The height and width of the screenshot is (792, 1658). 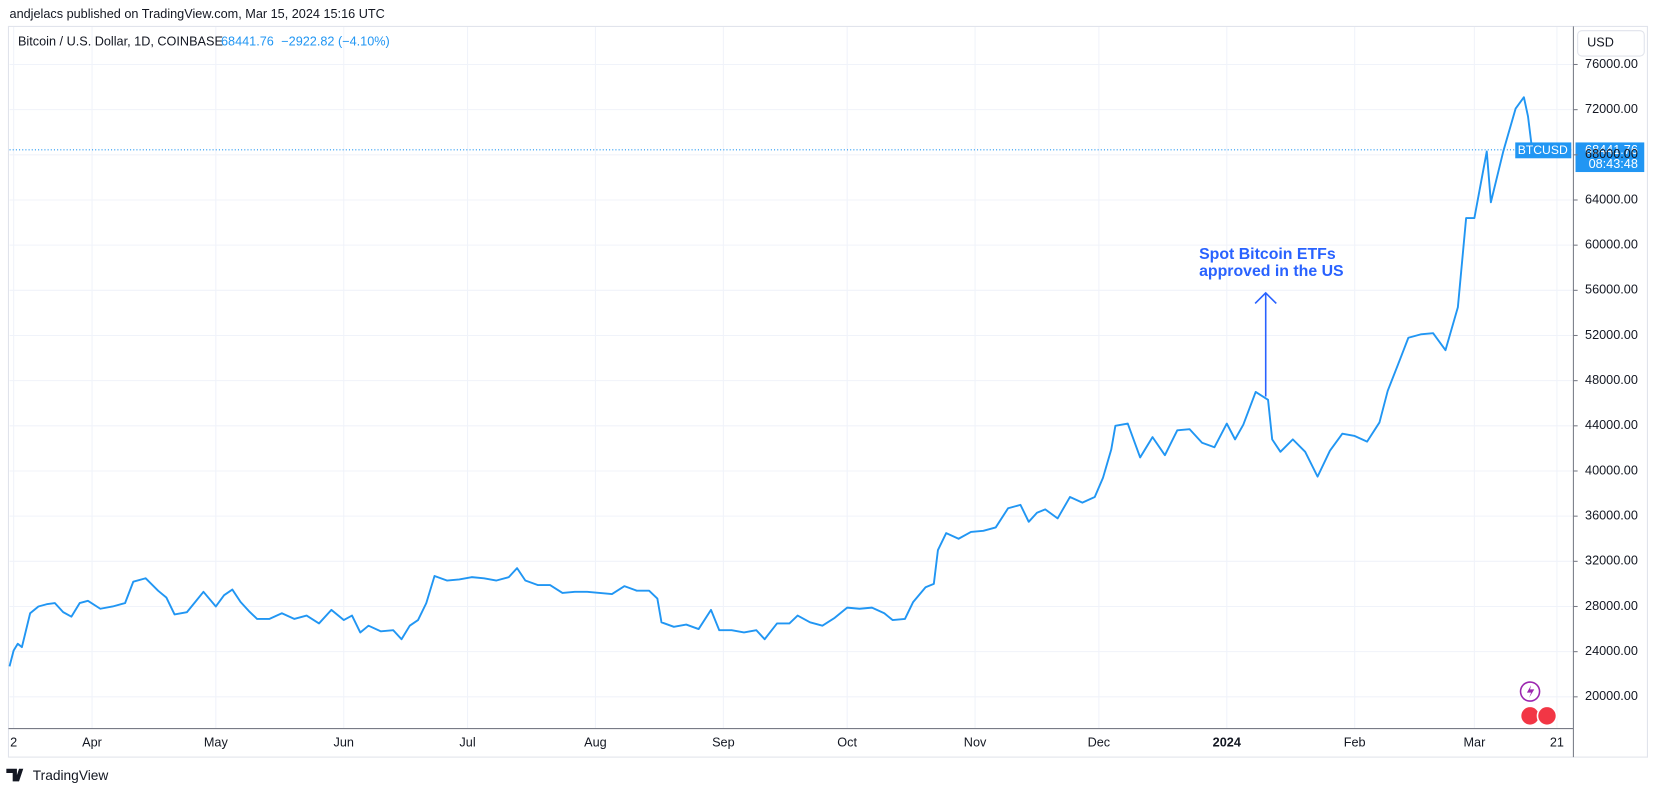 What do you see at coordinates (1611, 516) in the screenshot?
I see `y-tick-label: 36000.00` at bounding box center [1611, 516].